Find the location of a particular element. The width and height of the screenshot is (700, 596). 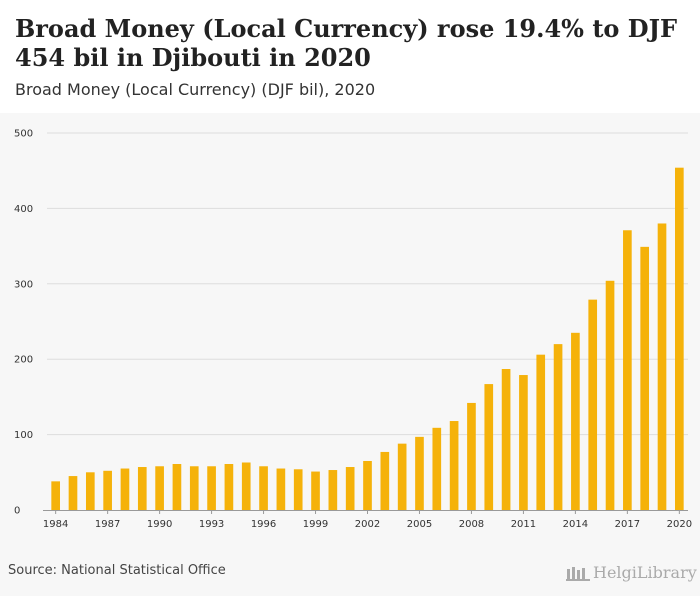

bar-1997 is located at coordinates (281, 489).